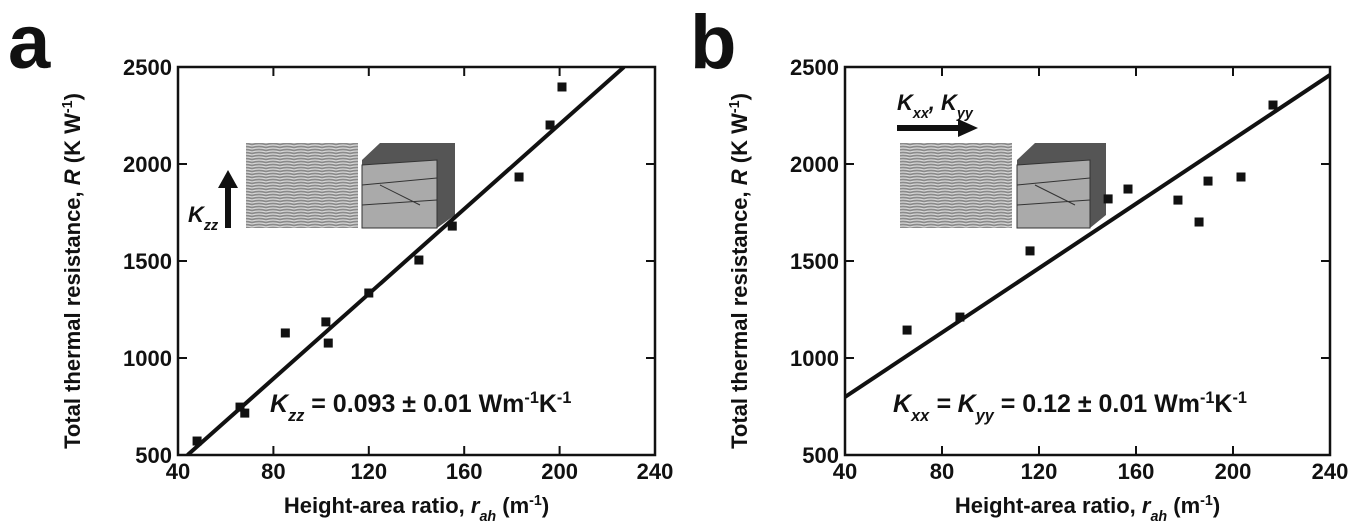 The height and width of the screenshot is (527, 1358). Describe the element at coordinates (1097, 404) in the screenshot. I see `text-part: = 0.12 ± 0.01 Wm` at that location.